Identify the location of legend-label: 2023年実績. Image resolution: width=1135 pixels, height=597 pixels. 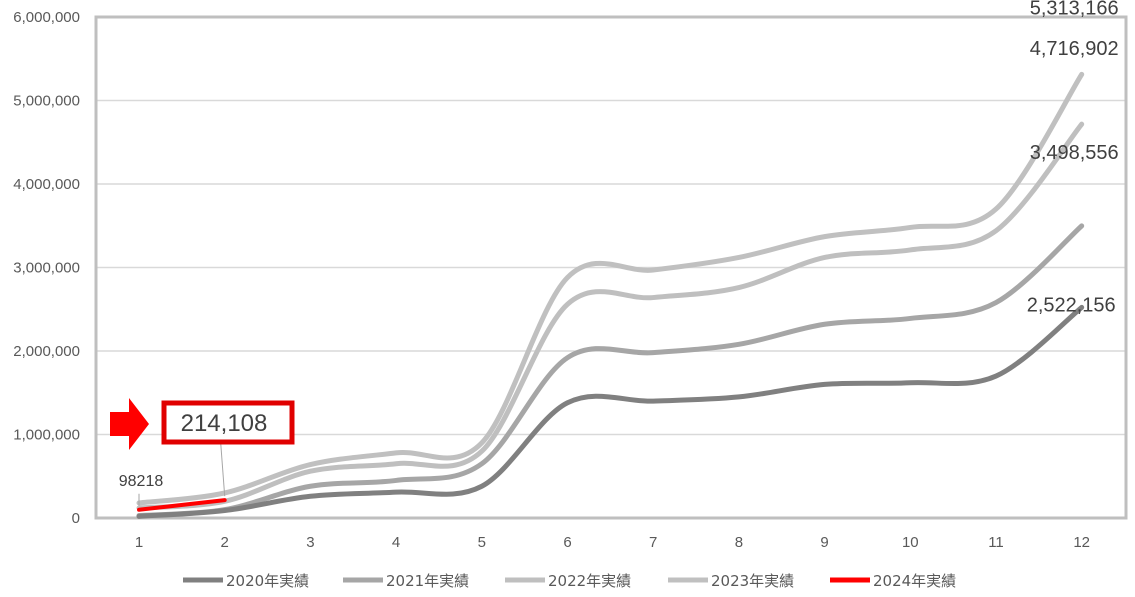
(752, 581).